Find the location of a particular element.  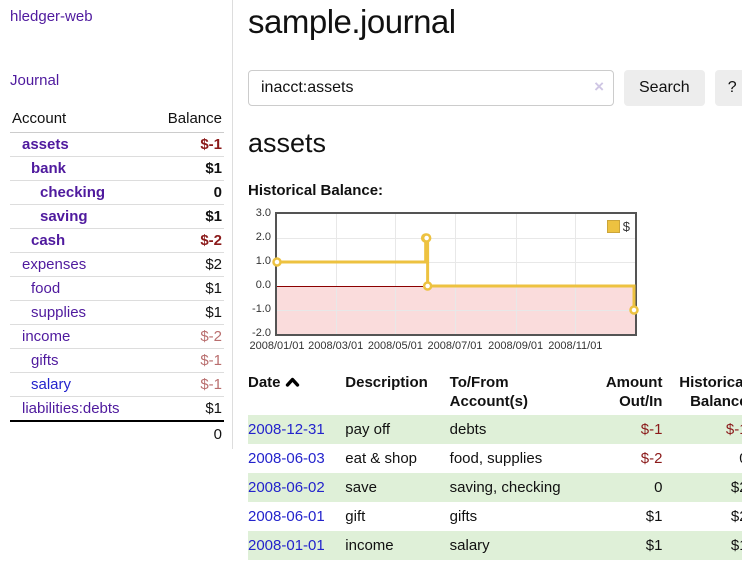

chart-legend: $ is located at coordinates (618, 226).